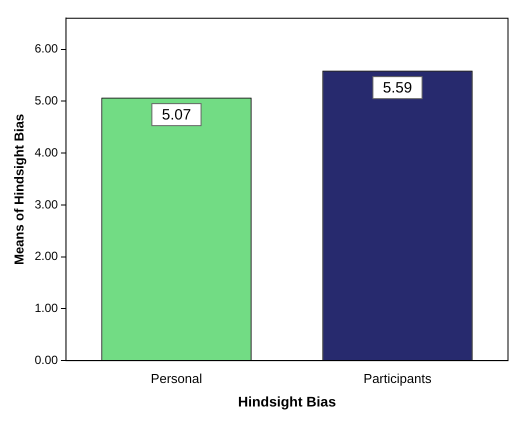 This screenshot has height=423, width=518. I want to click on x-axis-title: Hindsight Bias, so click(287, 401).